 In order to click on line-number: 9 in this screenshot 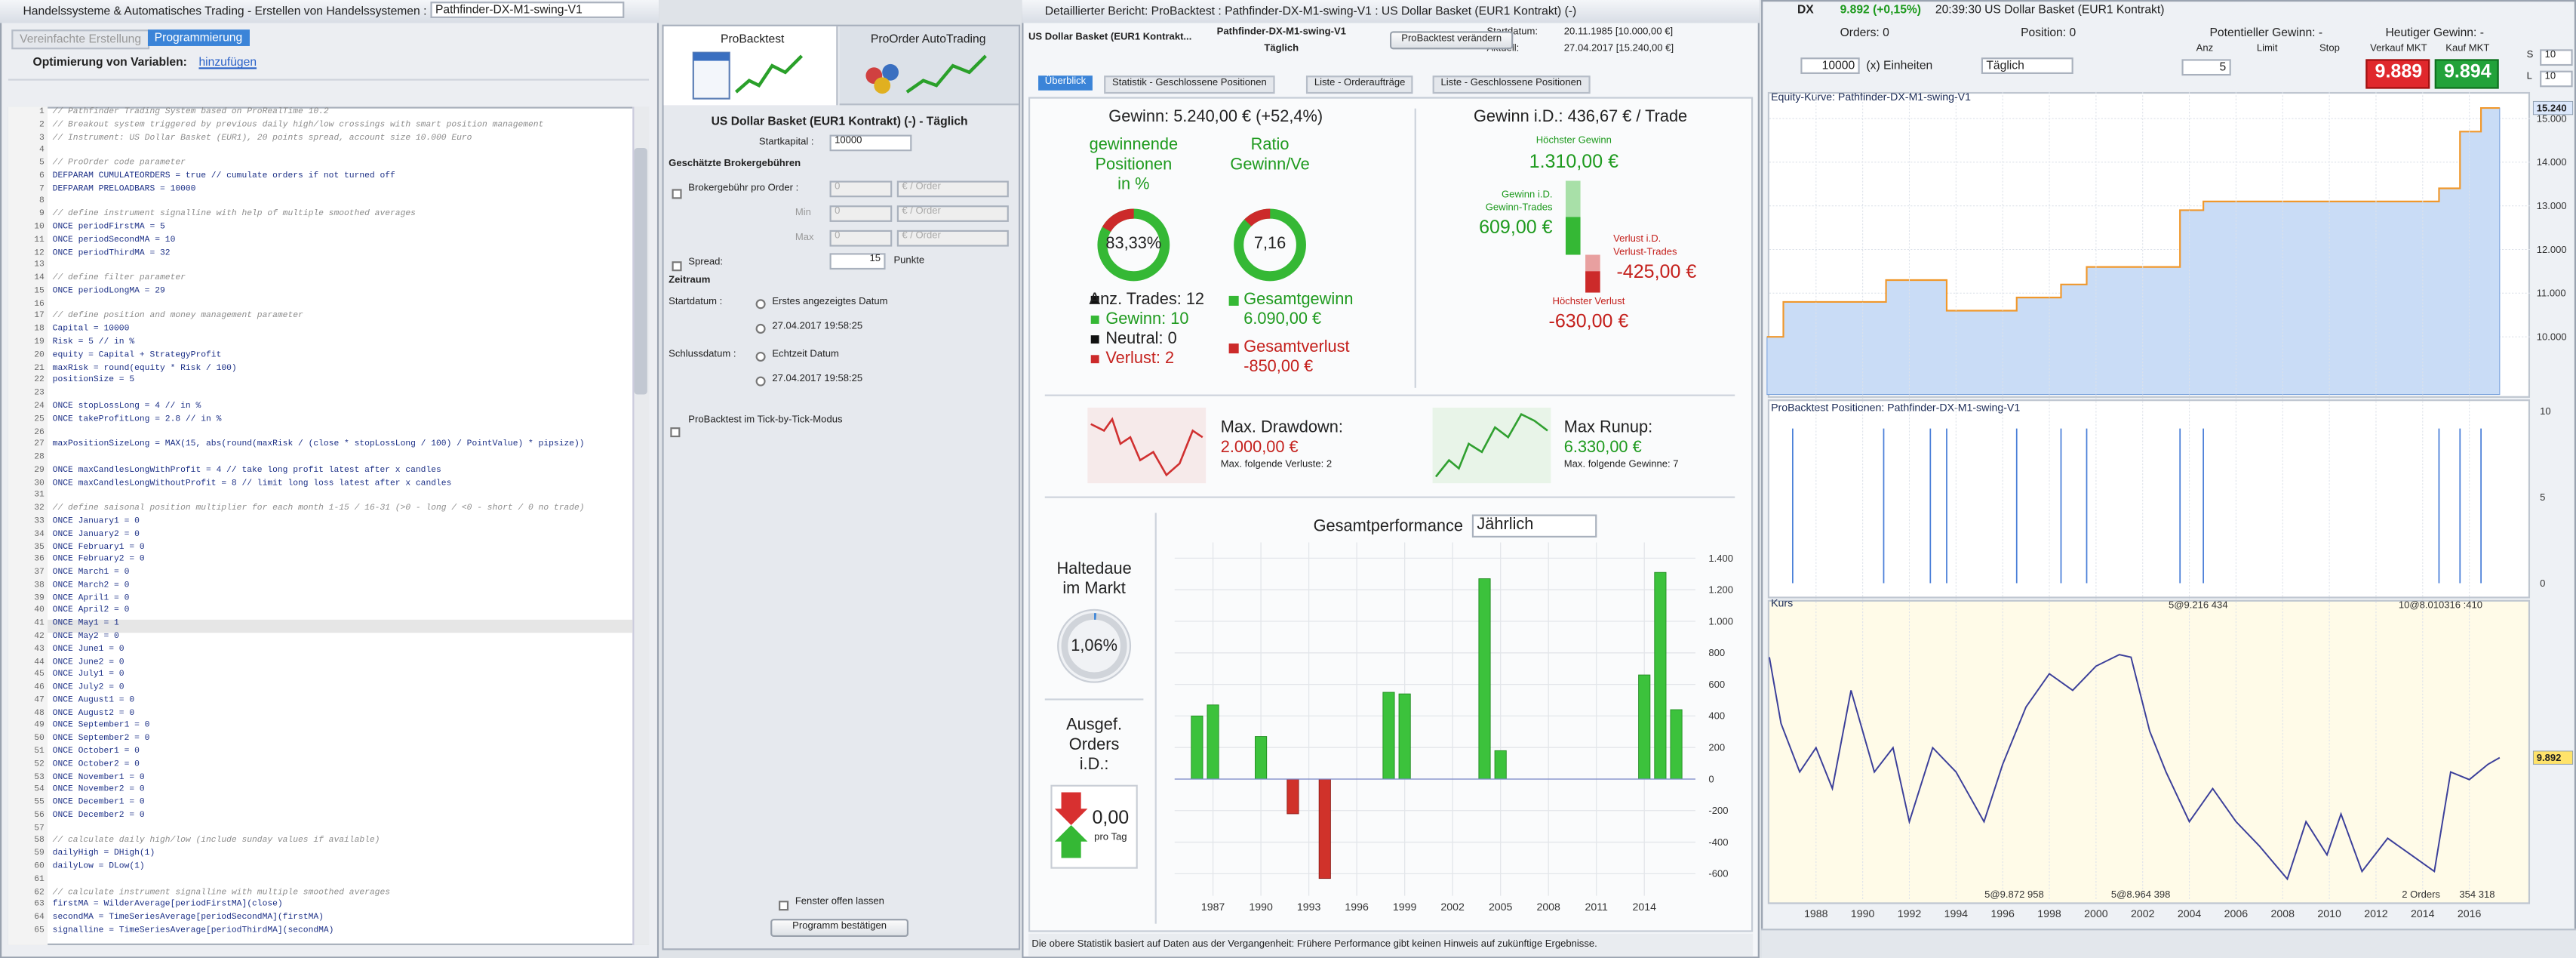, I will do `click(41, 214)`.